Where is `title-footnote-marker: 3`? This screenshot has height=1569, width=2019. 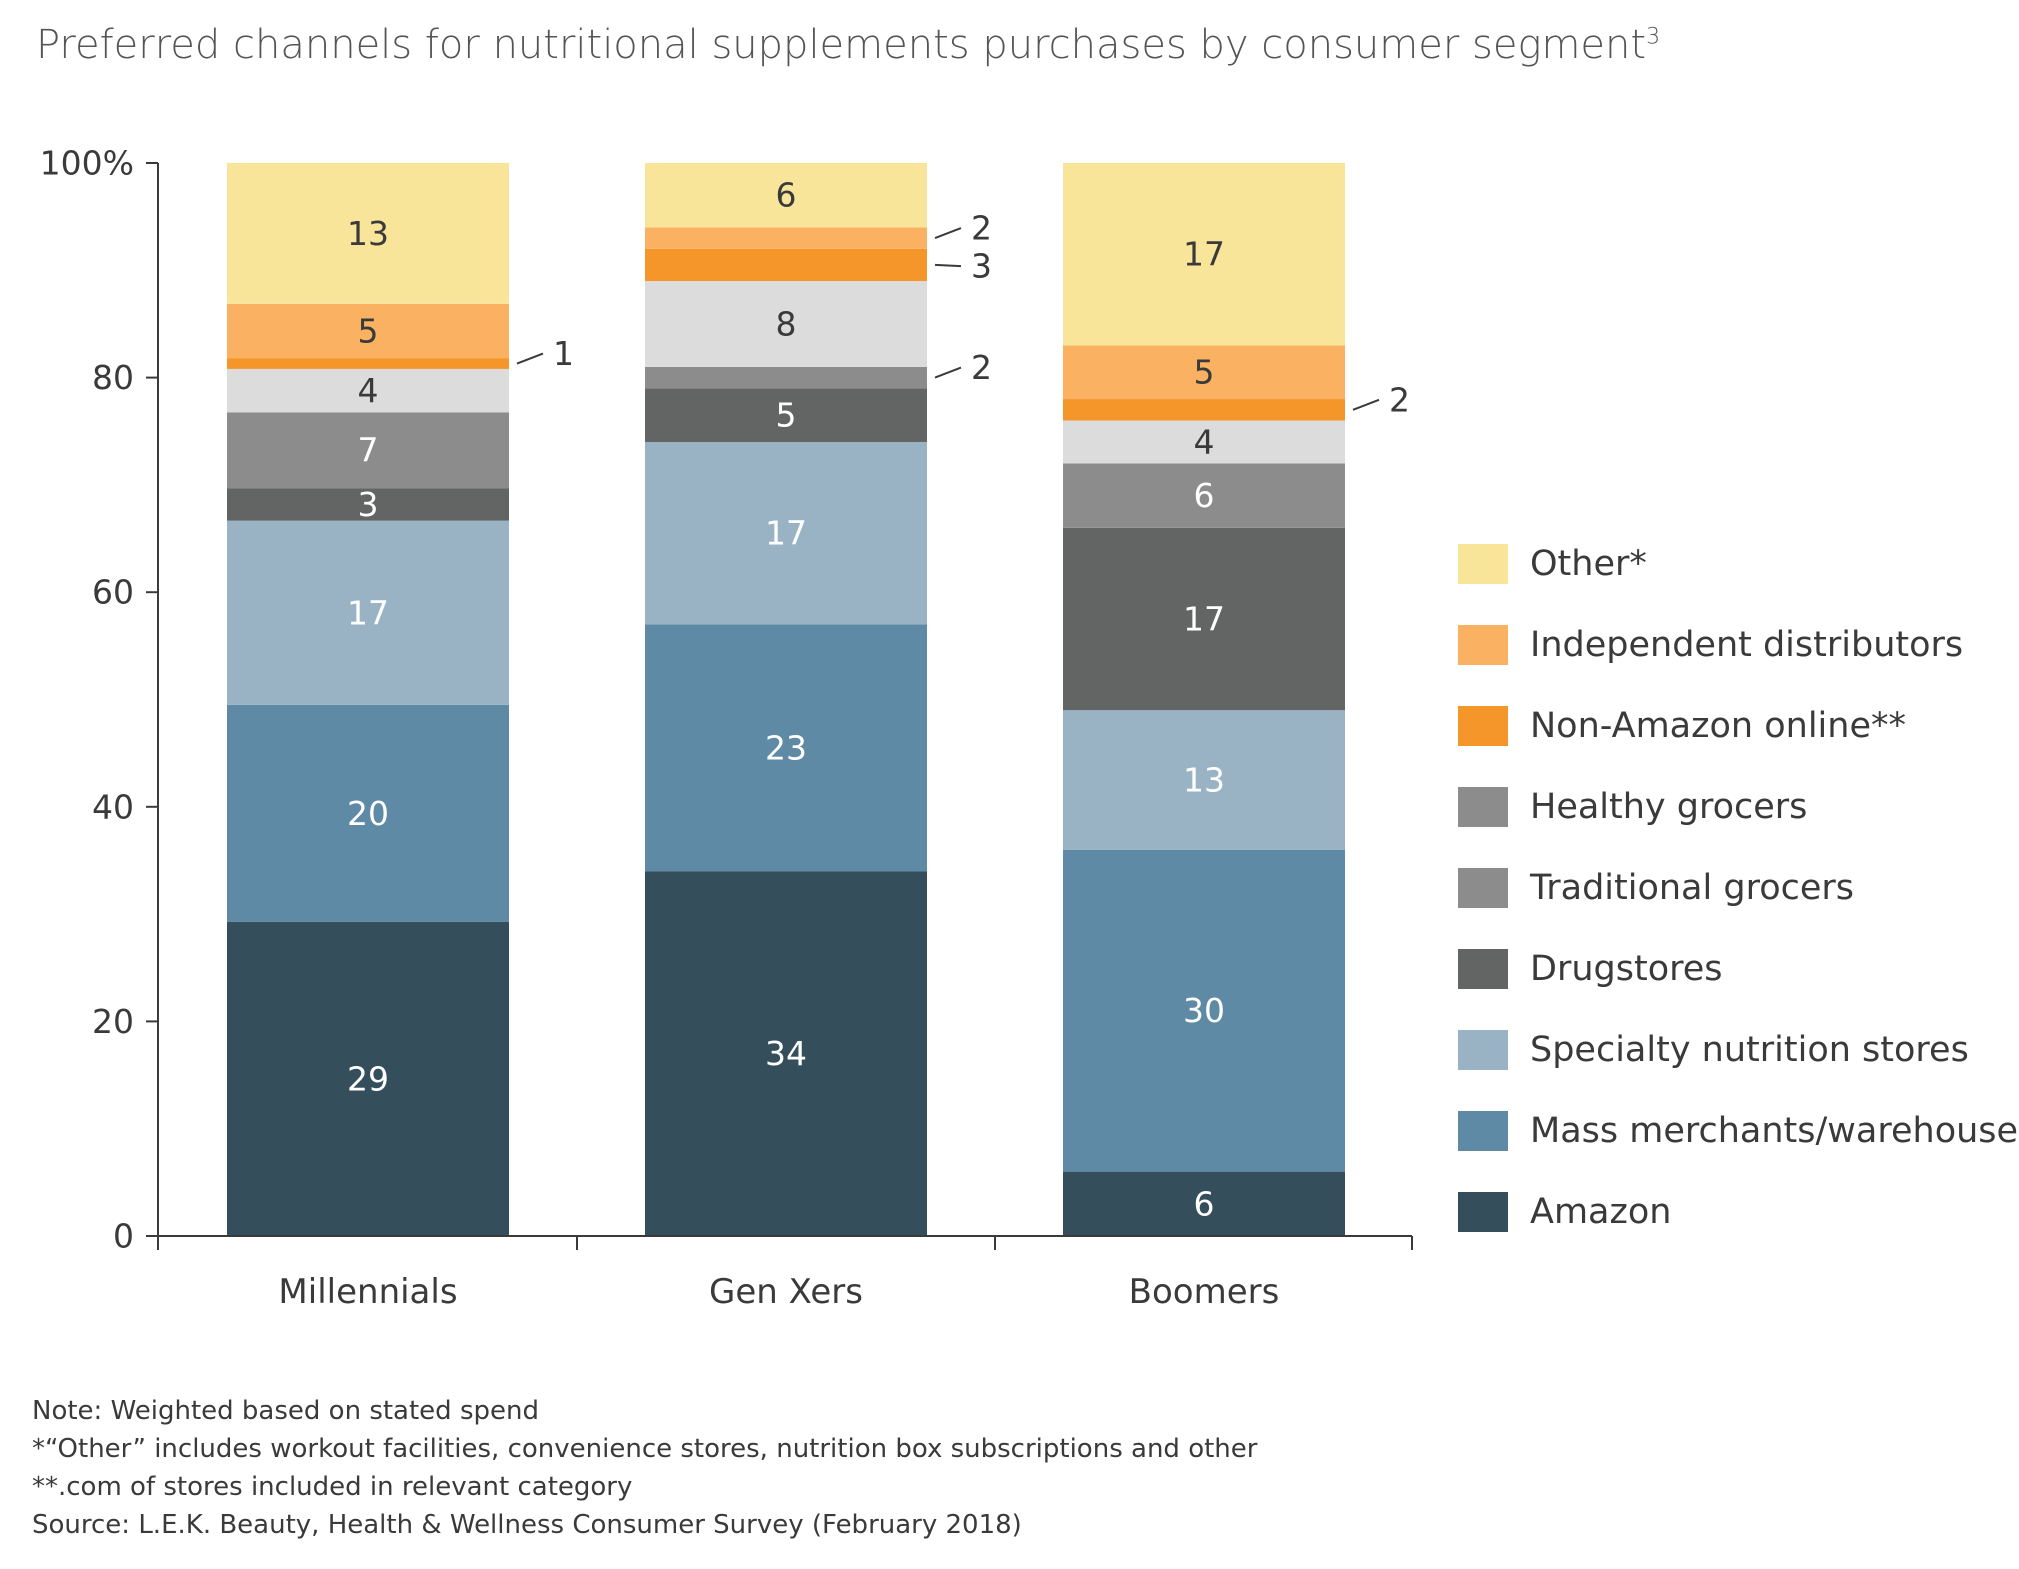
title-footnote-marker: 3 is located at coordinates (1653, 37).